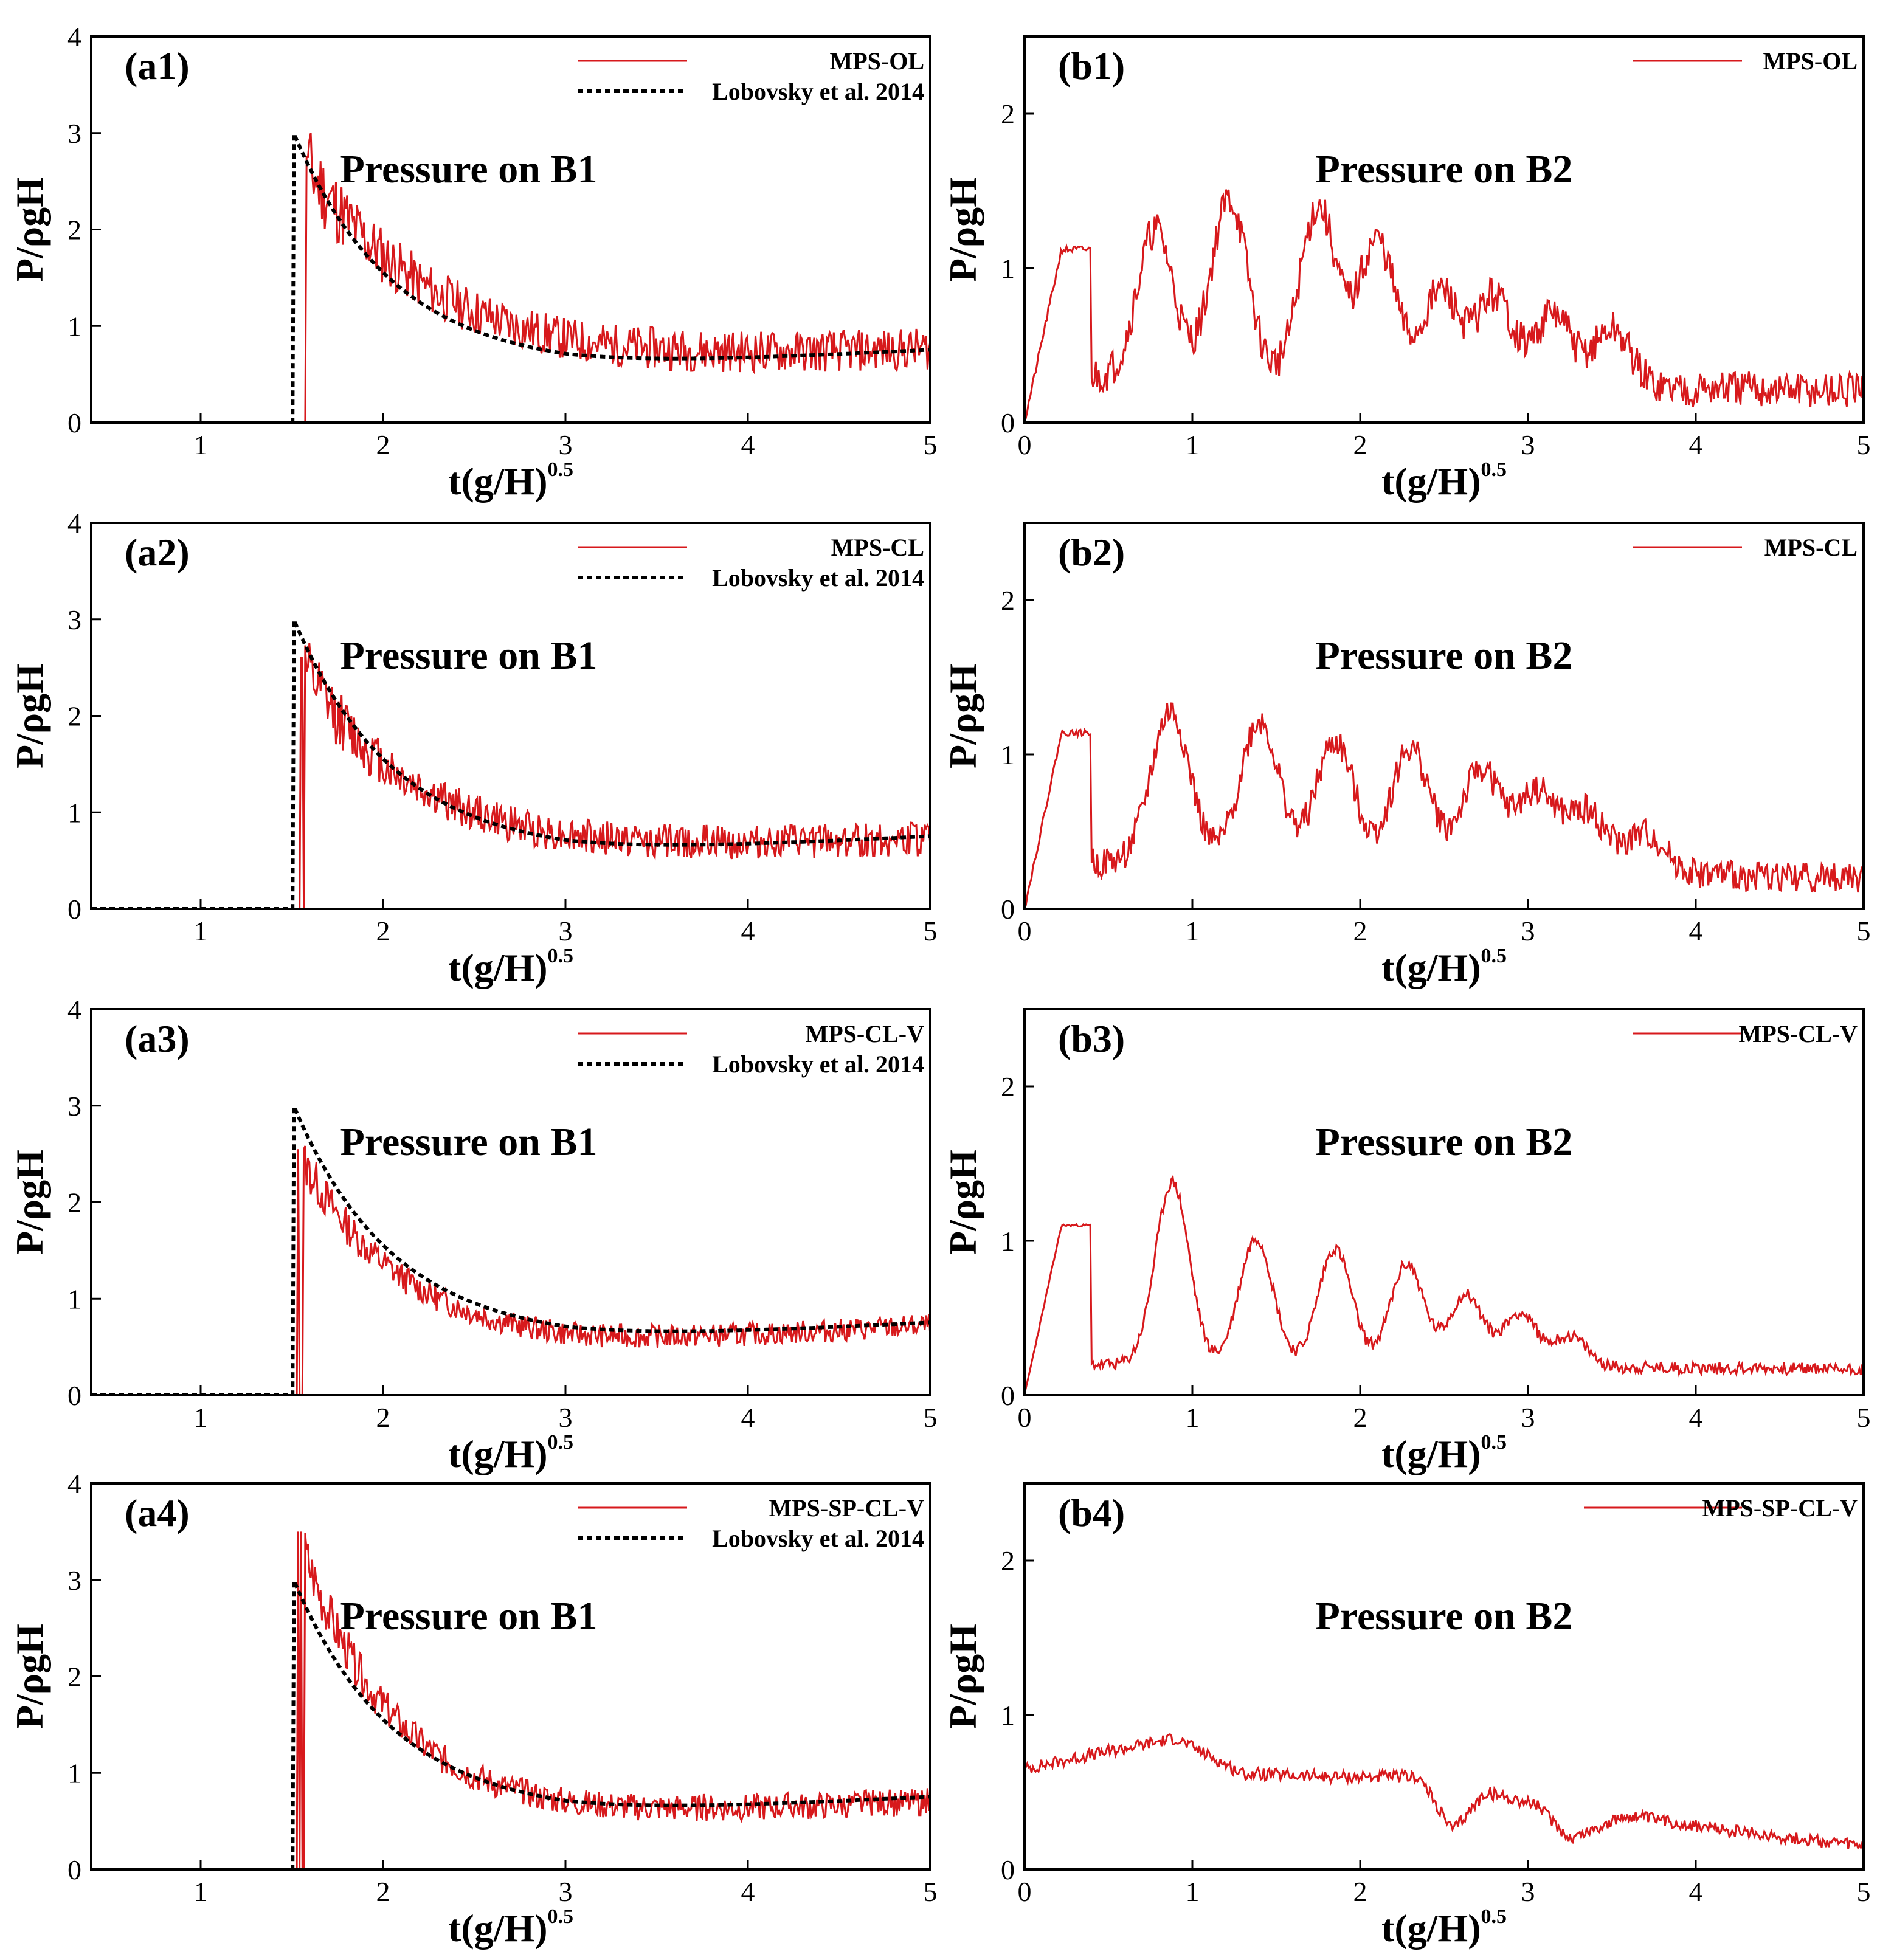 This screenshot has width=1894, height=1960. Describe the element at coordinates (1091, 66) in the screenshot. I see `panel-label: (b1)` at that location.